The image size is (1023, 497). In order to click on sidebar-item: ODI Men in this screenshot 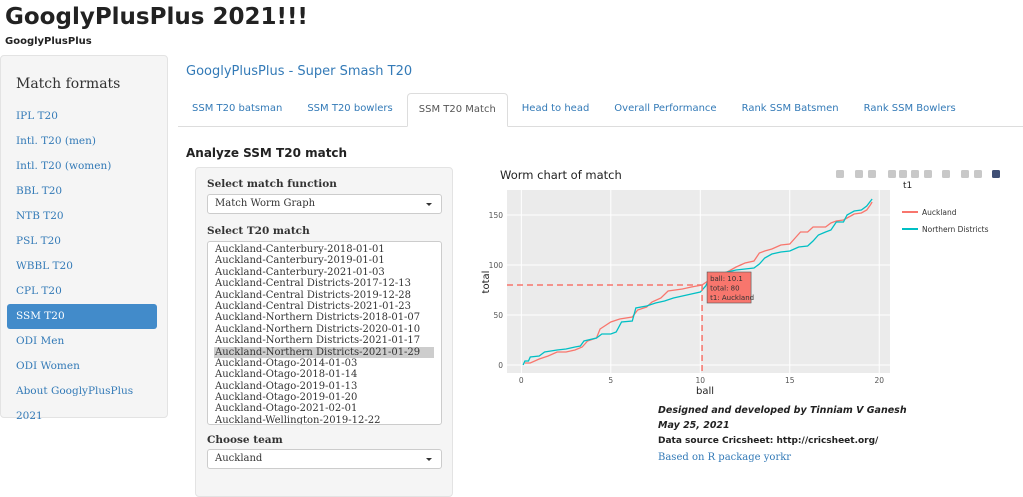, I will do `click(40, 341)`.